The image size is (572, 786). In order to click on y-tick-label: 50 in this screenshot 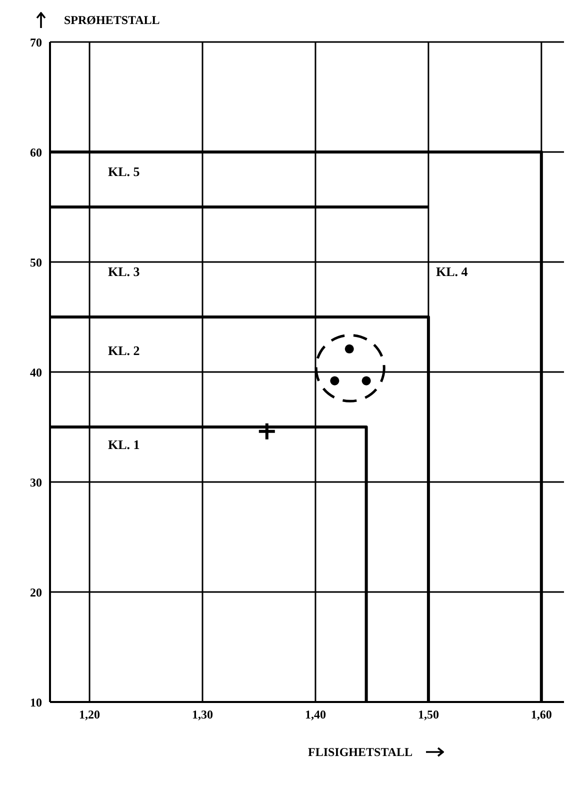, I will do `click(36, 262)`.